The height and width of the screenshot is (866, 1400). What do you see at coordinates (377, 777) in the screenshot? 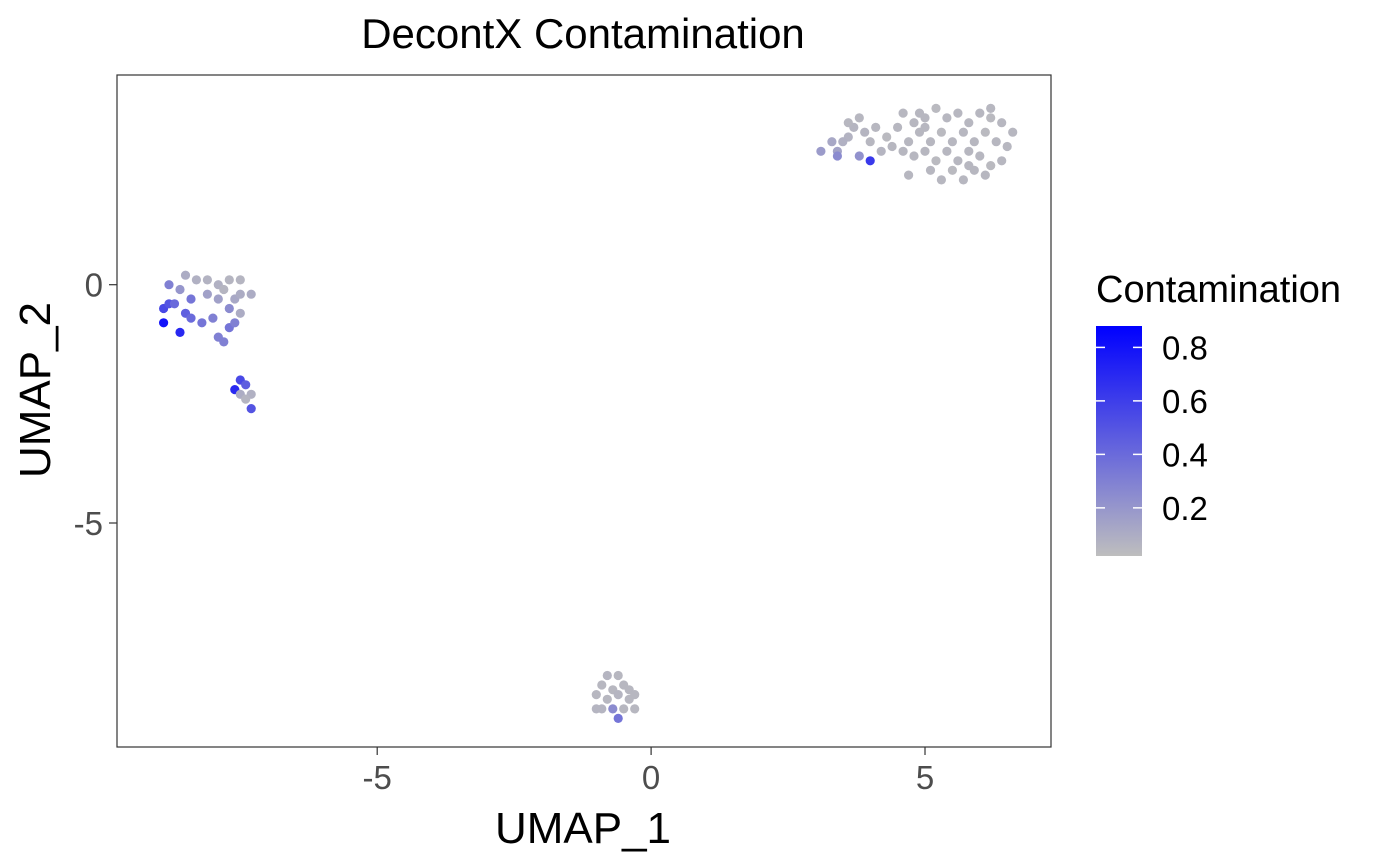
I see `x-tick-label: -5` at bounding box center [377, 777].